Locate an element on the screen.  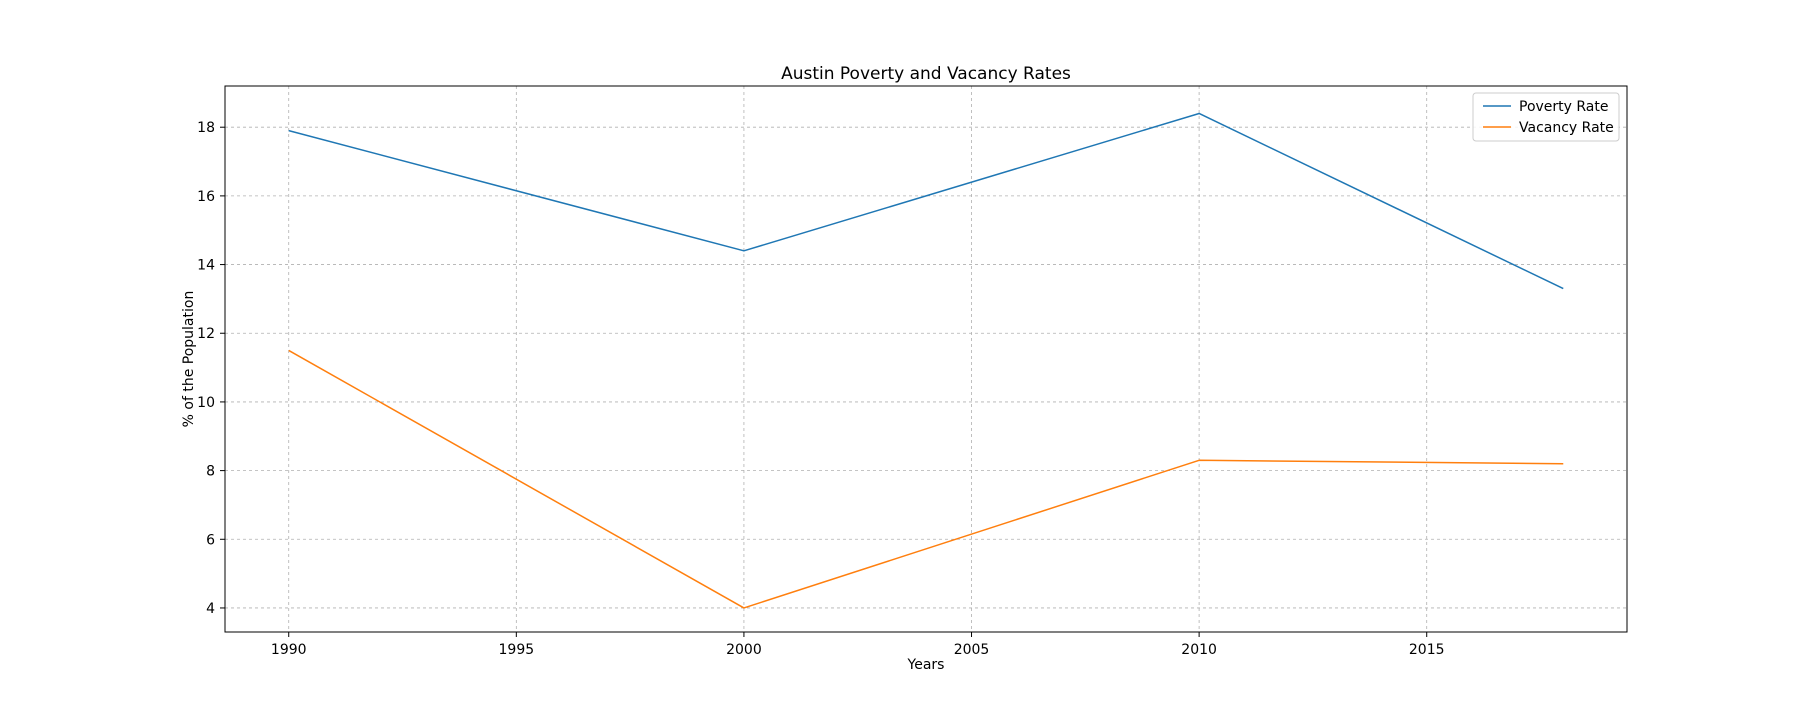
legend-box is located at coordinates (1546, 117).